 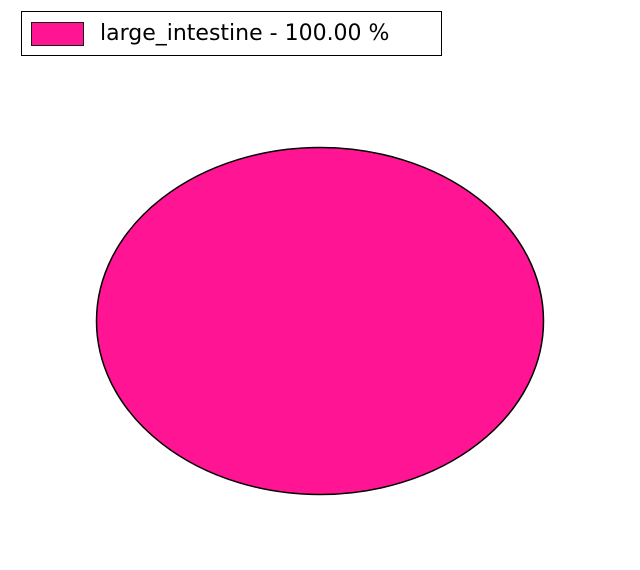 I want to click on legend: large_intestine - 100.00 %, so click(x=231, y=33).